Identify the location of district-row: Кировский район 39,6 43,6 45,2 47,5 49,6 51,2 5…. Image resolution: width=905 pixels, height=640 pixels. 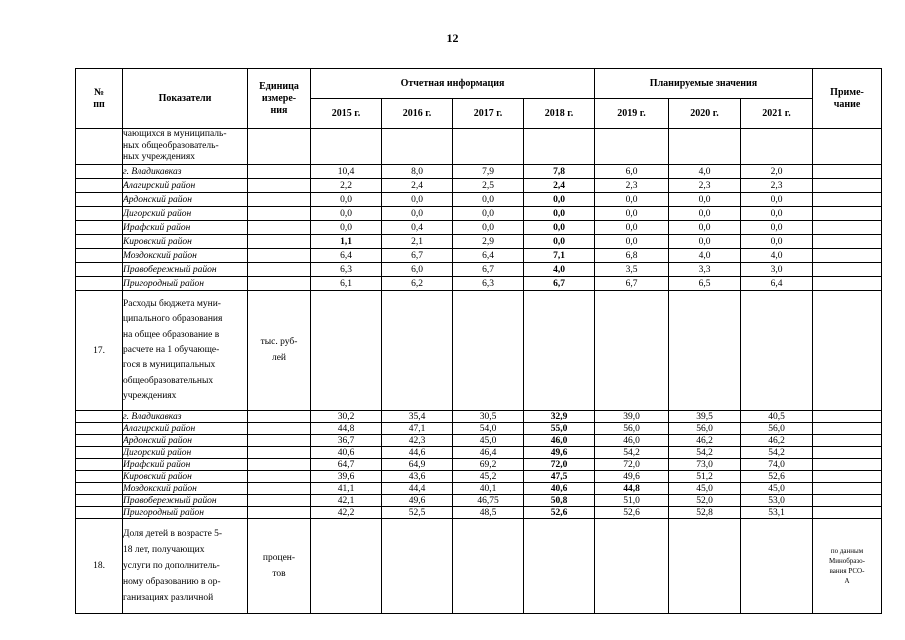
(479, 477).